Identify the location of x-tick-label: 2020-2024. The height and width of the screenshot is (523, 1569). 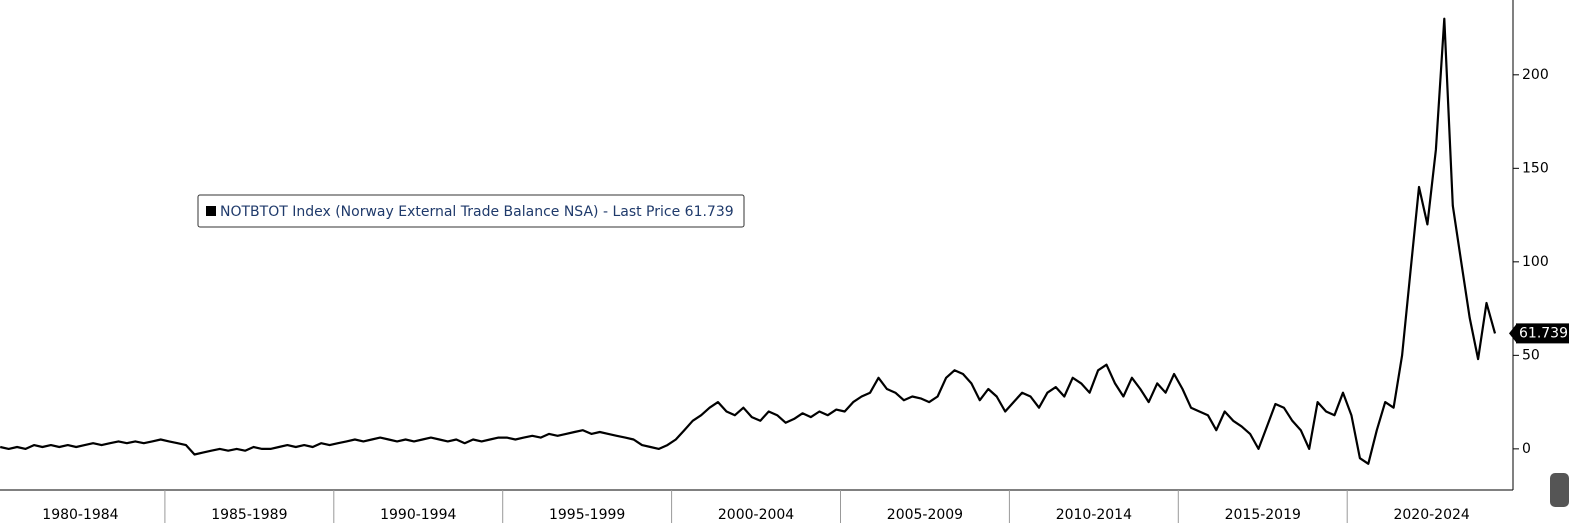
(1431, 515).